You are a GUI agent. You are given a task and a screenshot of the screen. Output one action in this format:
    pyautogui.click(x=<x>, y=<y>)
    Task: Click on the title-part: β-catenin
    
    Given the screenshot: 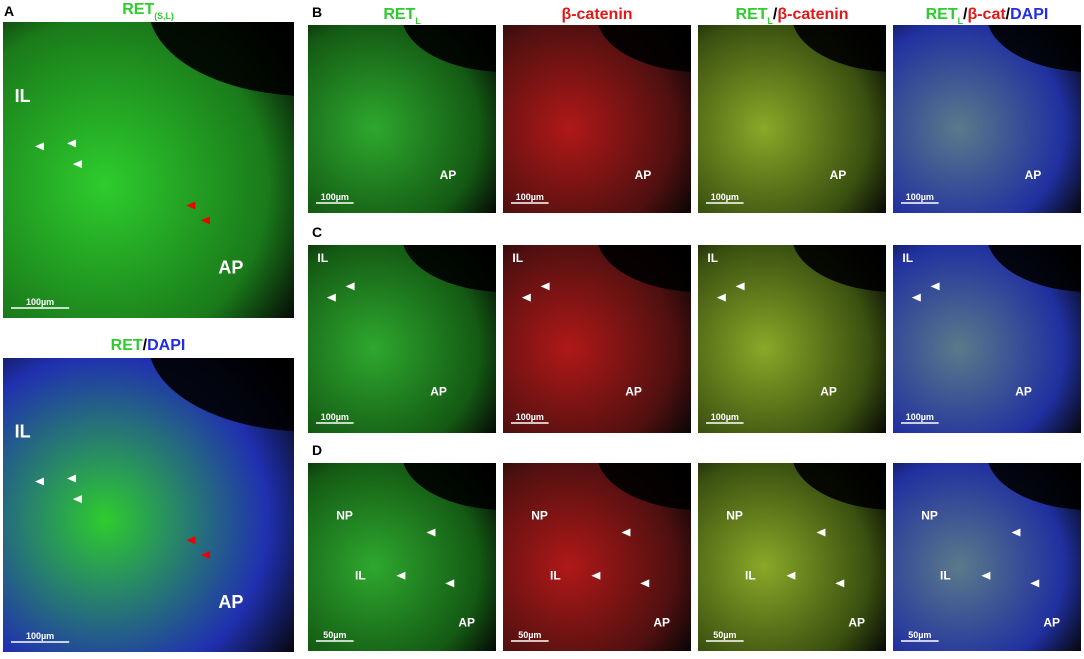 What is the action you would take?
    pyautogui.click(x=812, y=14)
    